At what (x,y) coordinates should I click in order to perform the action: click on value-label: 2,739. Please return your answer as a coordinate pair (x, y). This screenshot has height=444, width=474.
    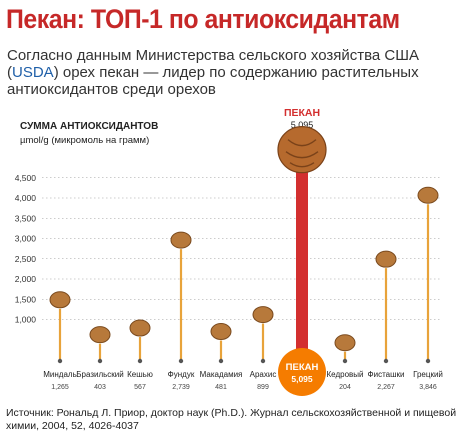
    Looking at the image, I should click on (181, 387).